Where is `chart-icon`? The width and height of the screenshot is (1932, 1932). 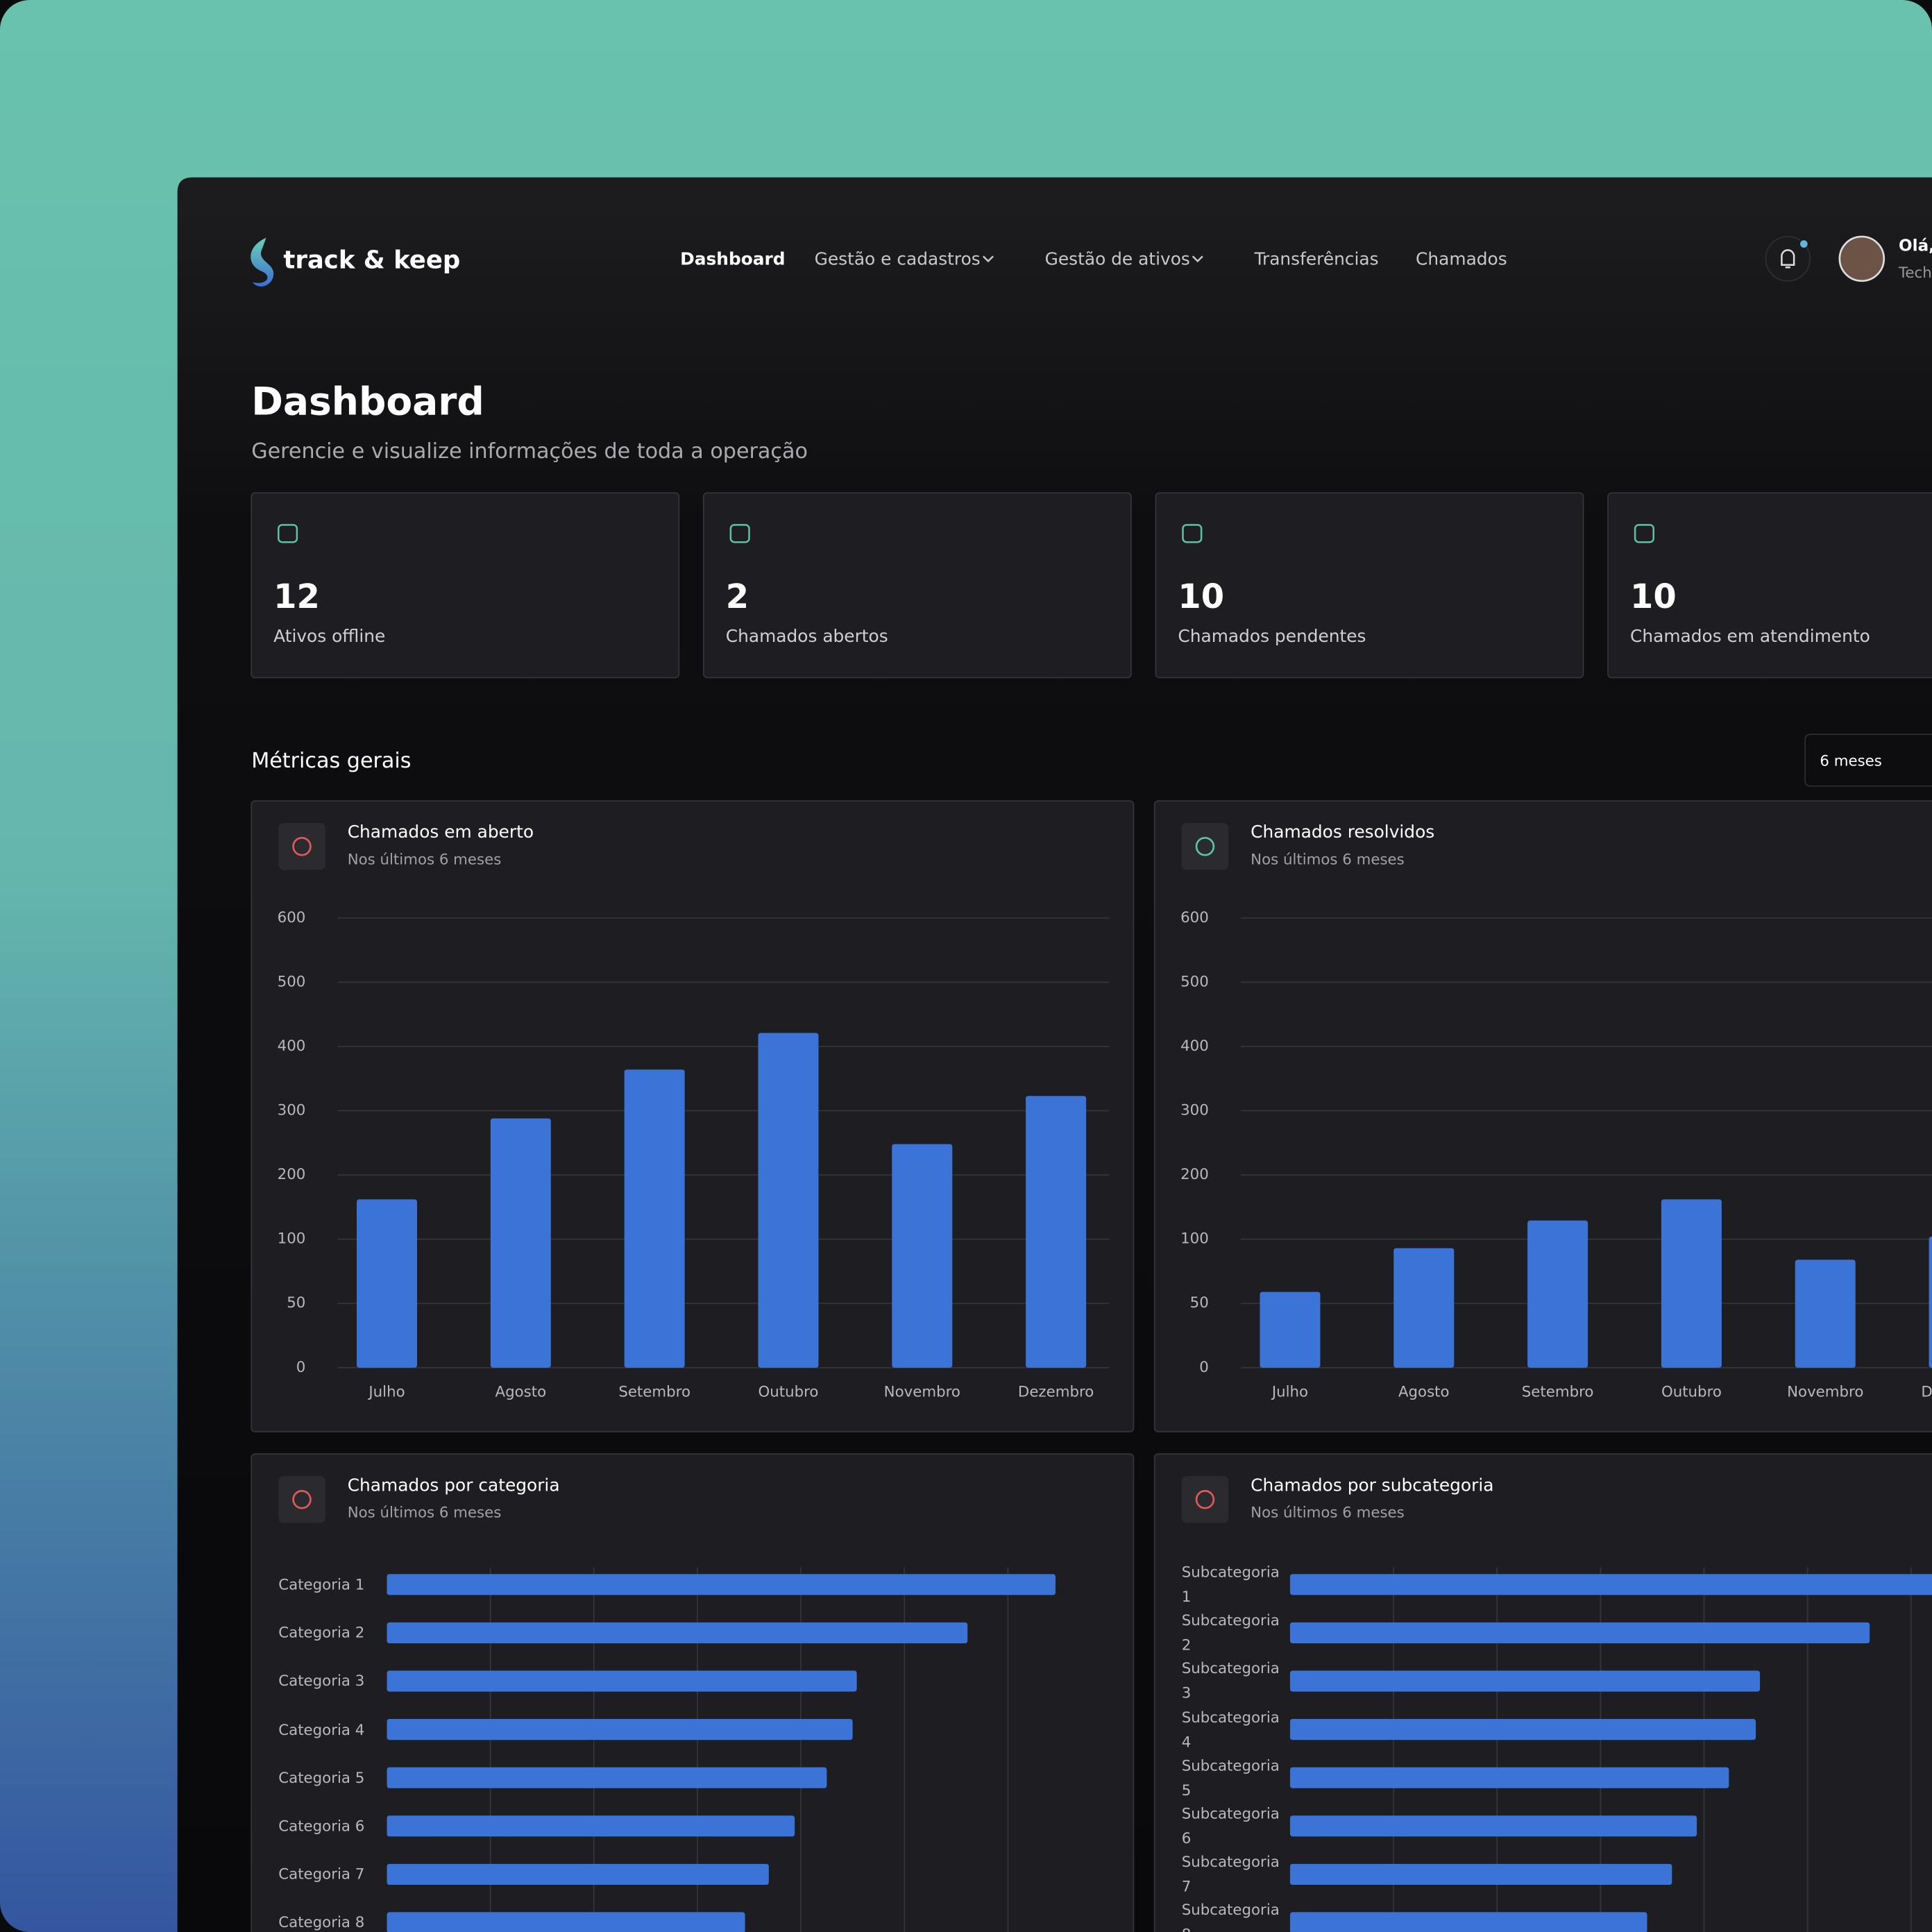 chart-icon is located at coordinates (1205, 846).